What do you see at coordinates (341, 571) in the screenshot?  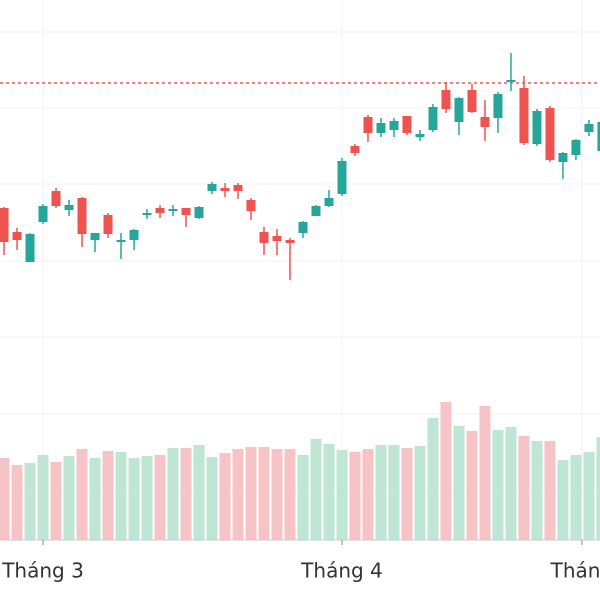 I see `x-tick-label: Tháng 4` at bounding box center [341, 571].